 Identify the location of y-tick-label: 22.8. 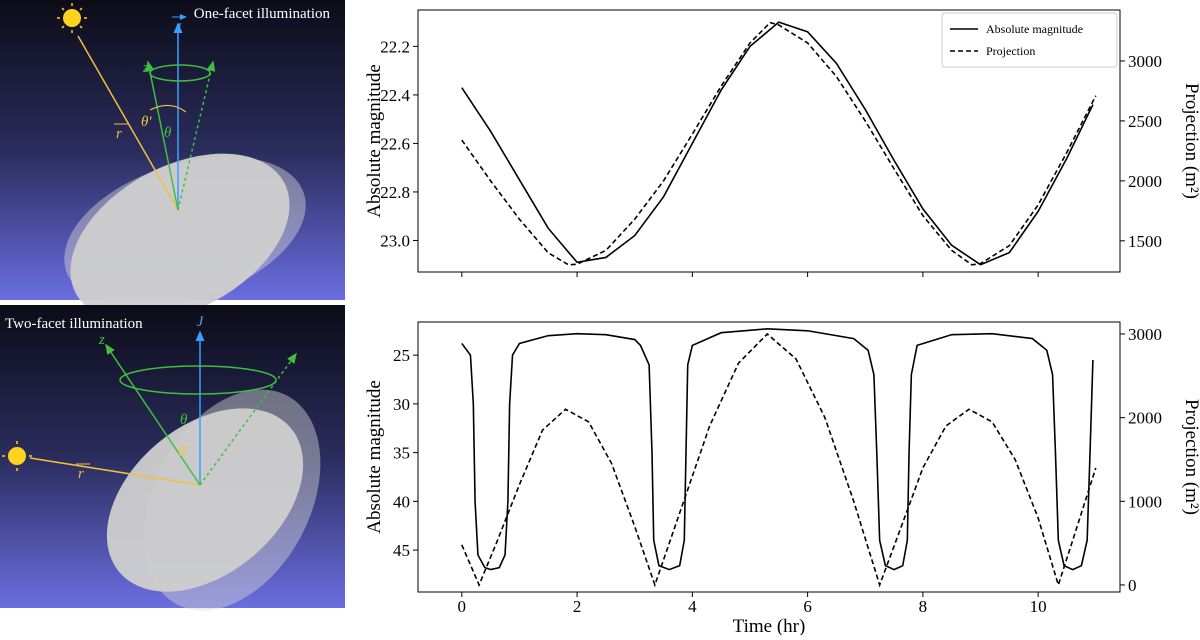
(395, 192).